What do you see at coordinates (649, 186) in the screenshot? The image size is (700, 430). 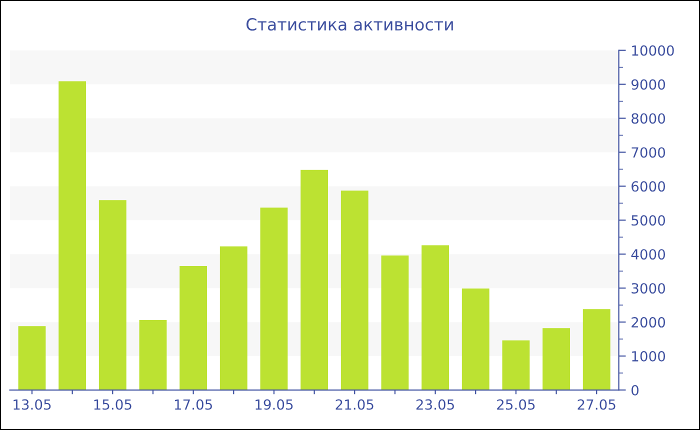 I see `y-tick-label: 6000` at bounding box center [649, 186].